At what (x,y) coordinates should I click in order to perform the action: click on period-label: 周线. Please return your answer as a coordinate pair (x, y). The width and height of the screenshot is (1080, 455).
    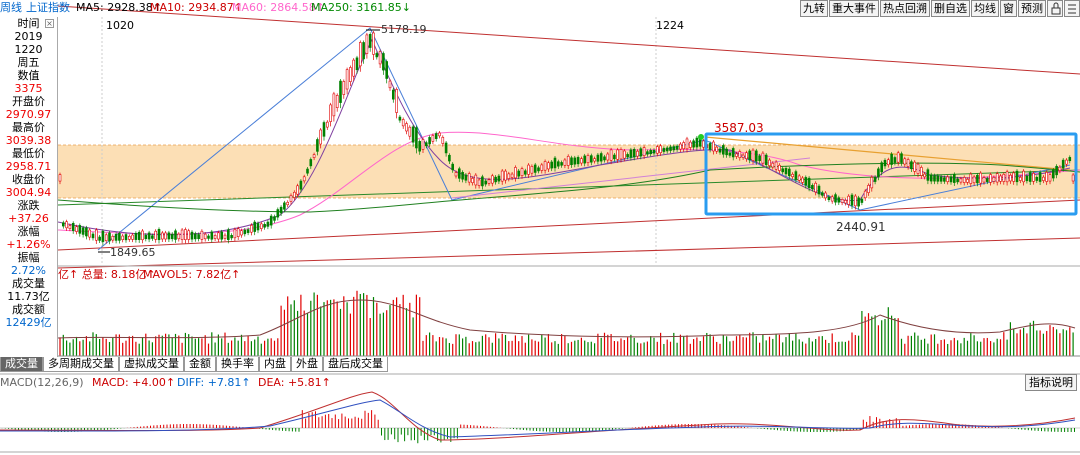
    Looking at the image, I should click on (11, 7).